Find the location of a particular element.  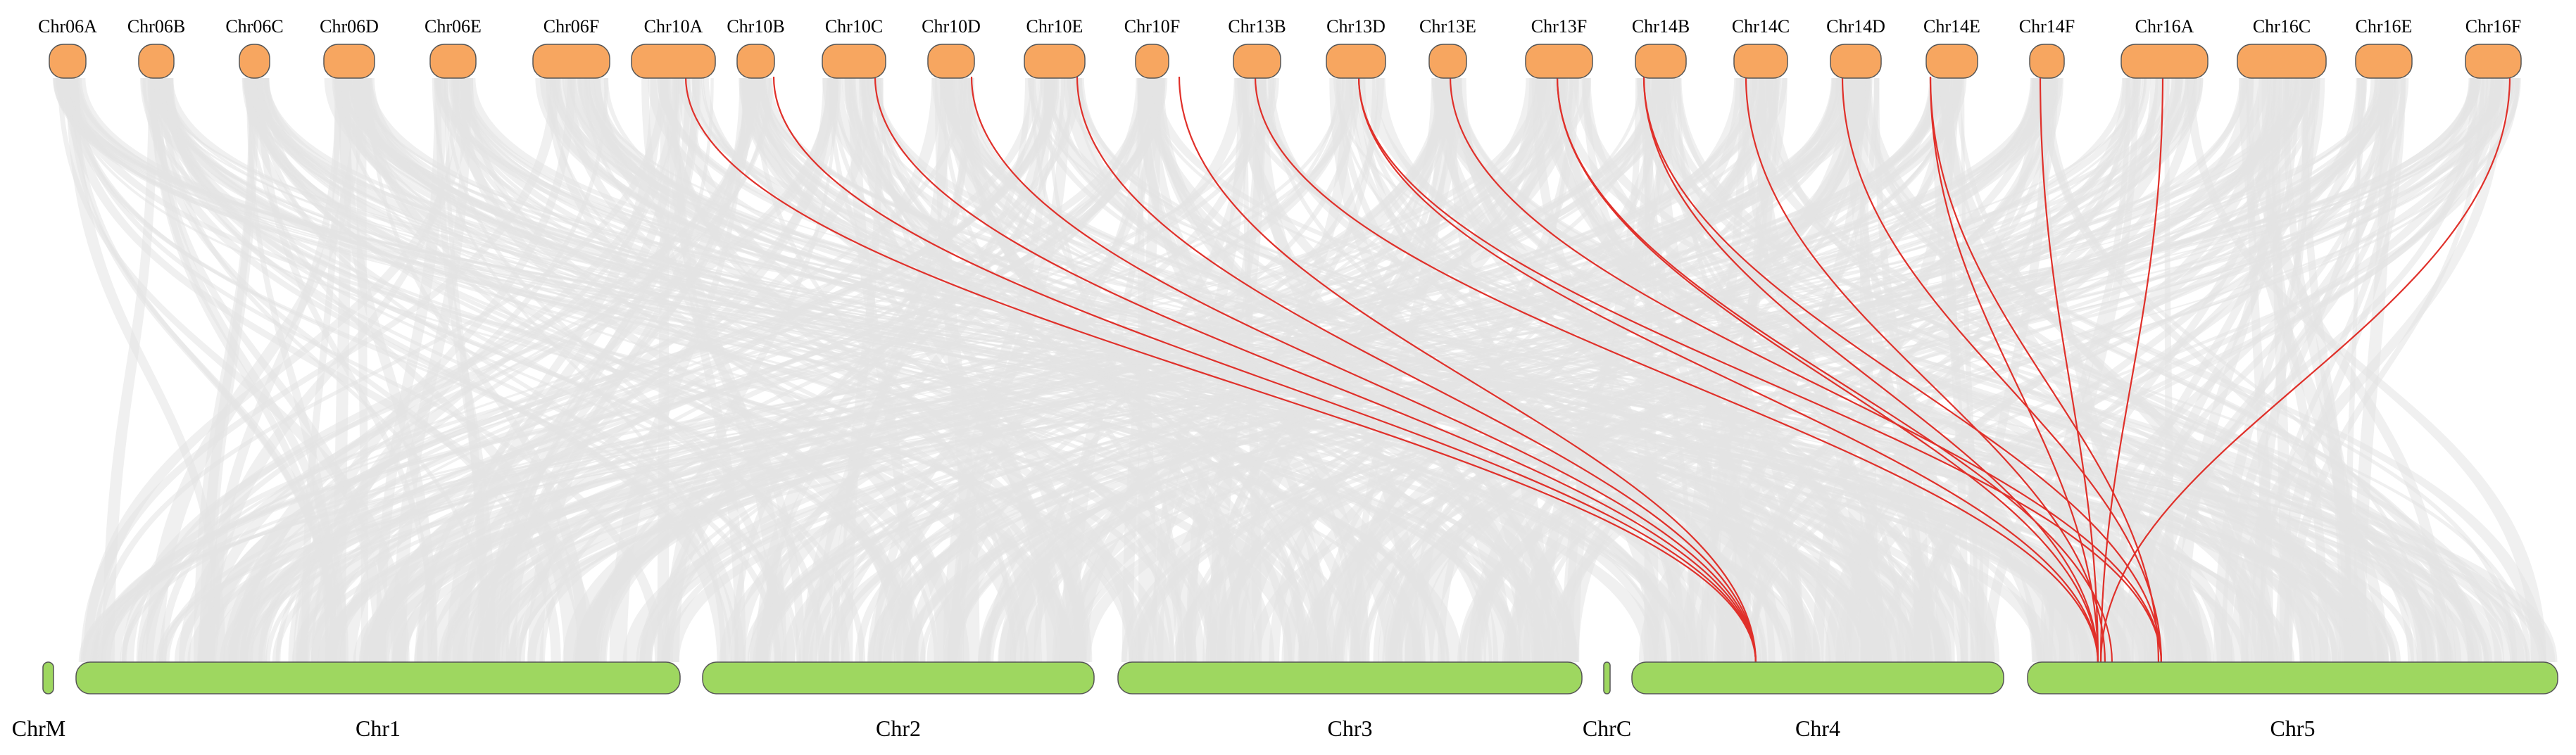

top-chromosome-chr14b: Chr14B is located at coordinates (1661, 47).